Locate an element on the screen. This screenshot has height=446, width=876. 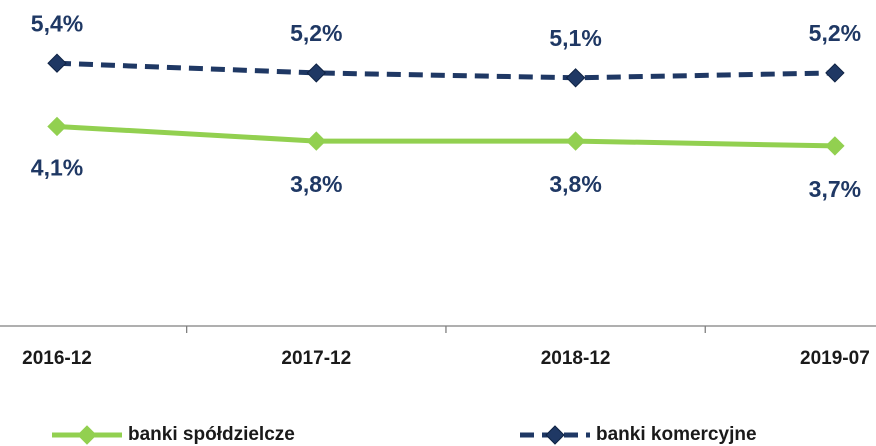
data-label: 5,1% is located at coordinates (575, 38).